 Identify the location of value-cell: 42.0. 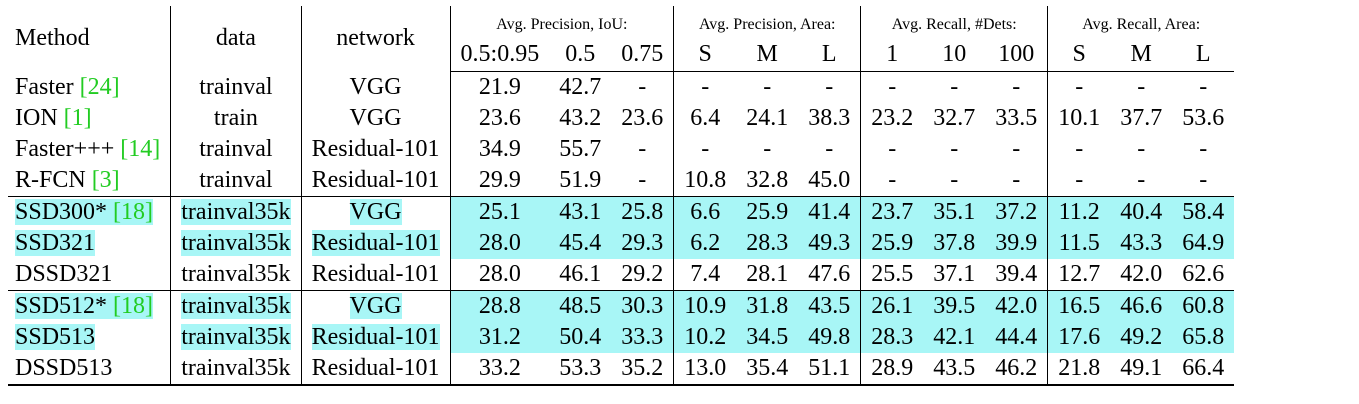
(1017, 306).